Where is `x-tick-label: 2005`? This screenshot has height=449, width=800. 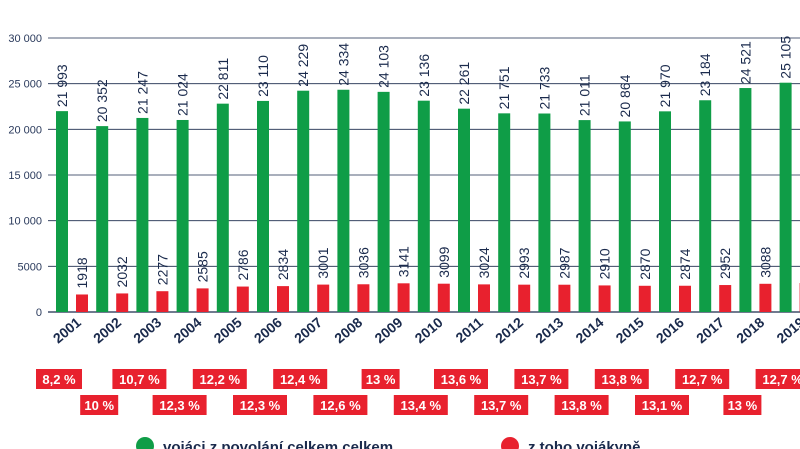 x-tick-label: 2005 is located at coordinates (228, 330).